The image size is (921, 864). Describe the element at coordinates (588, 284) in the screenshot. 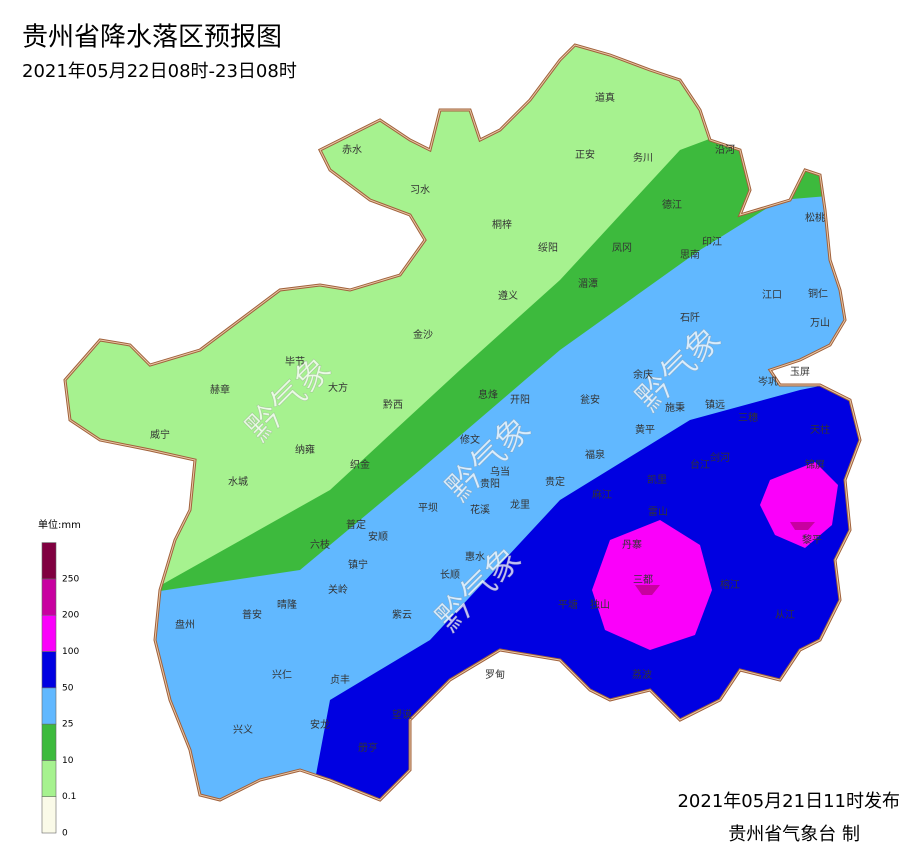

I see `county-label: 湄潭` at that location.